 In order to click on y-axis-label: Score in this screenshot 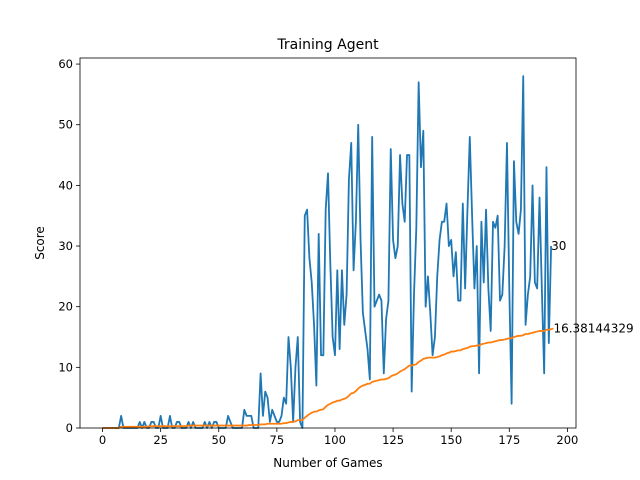, I will do `click(40, 243)`.